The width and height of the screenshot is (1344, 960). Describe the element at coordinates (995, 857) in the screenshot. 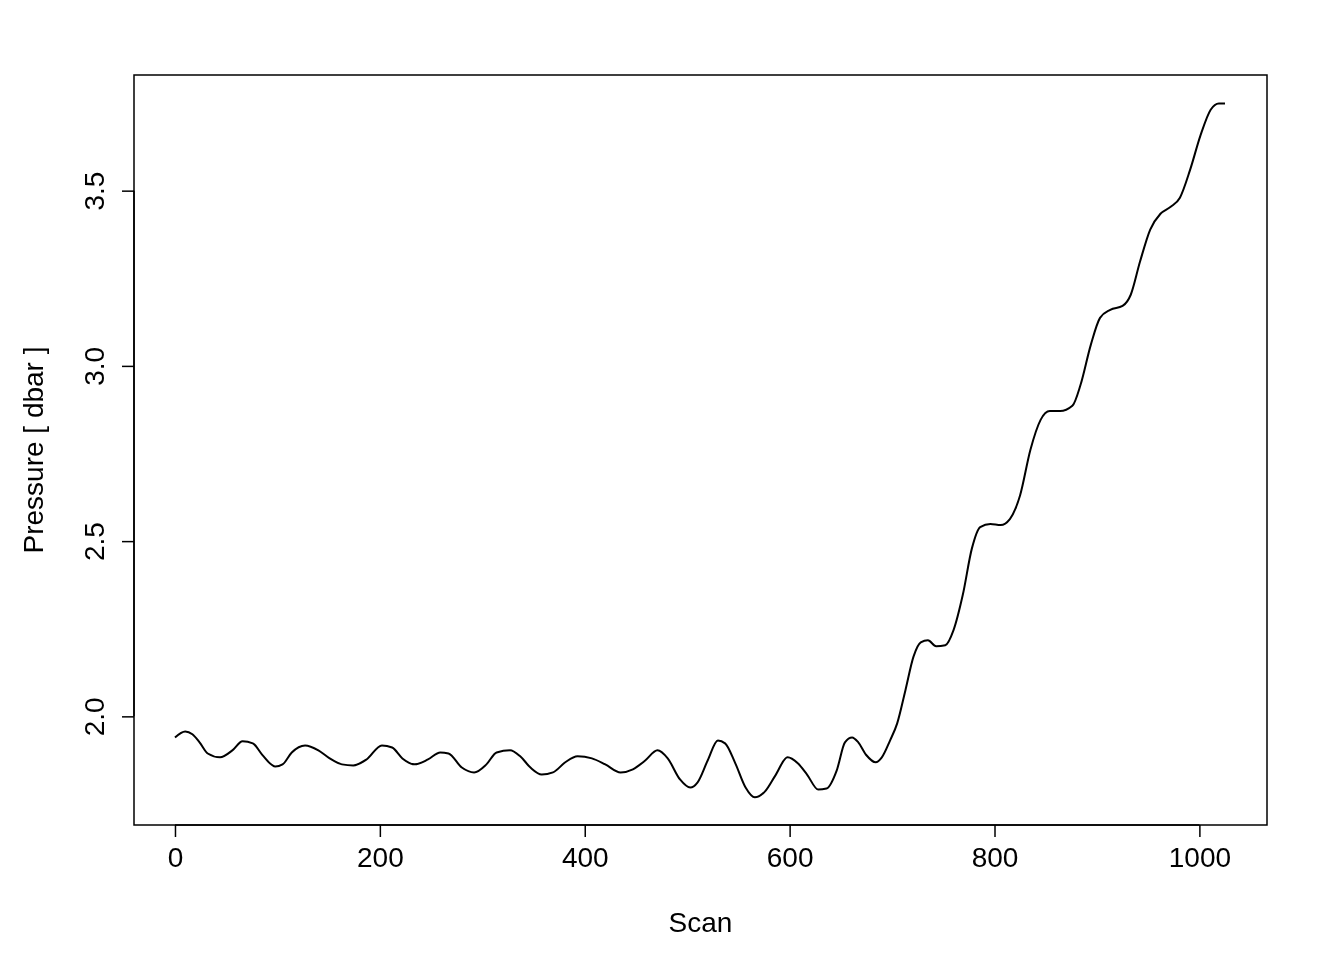

I see `x-tick-label: 800` at that location.